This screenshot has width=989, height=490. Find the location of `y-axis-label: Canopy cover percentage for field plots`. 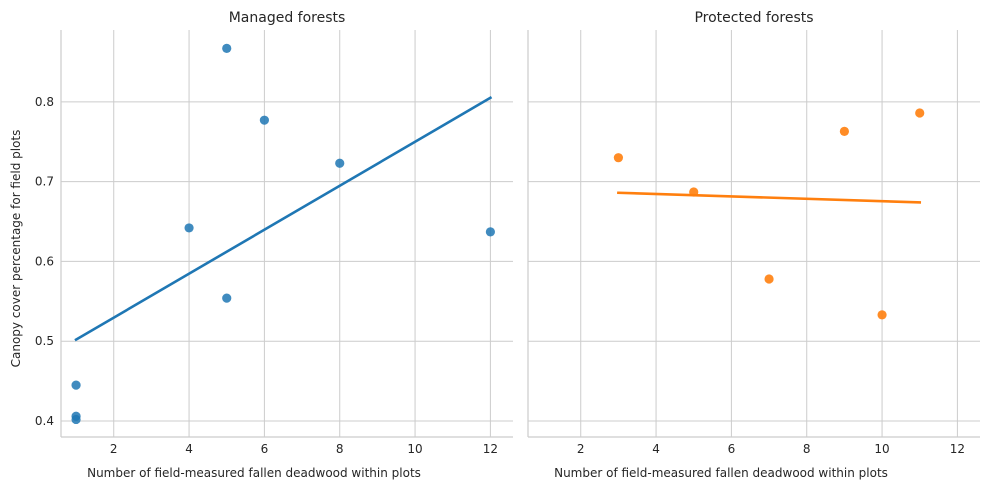

y-axis-label: Canopy cover percentage for field plots is located at coordinates (16, 249).